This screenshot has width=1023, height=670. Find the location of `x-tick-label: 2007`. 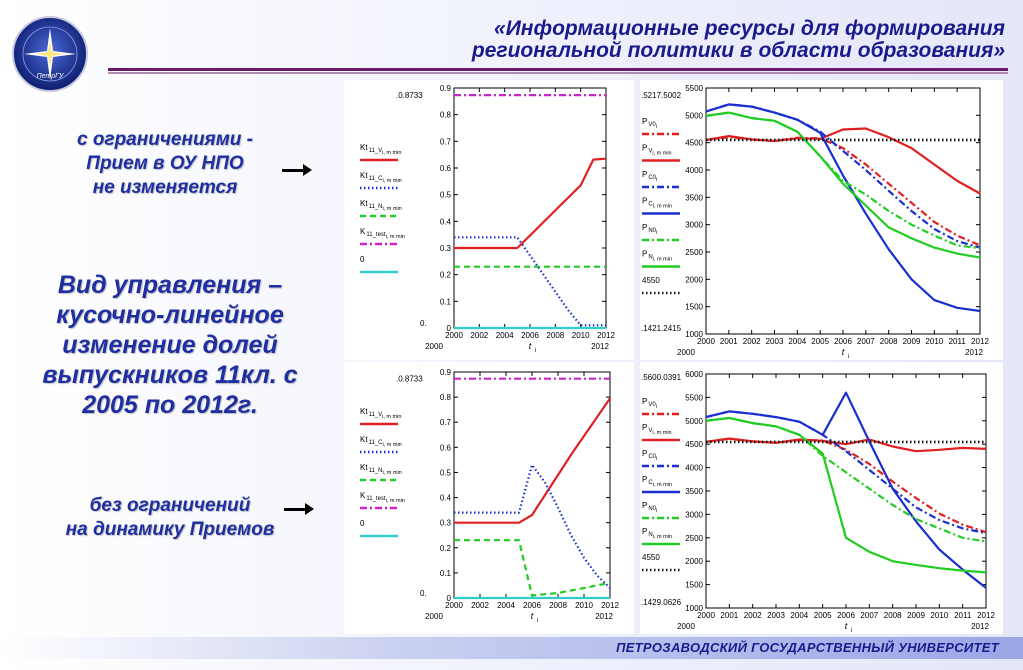

x-tick-label: 2007 is located at coordinates (869, 615).